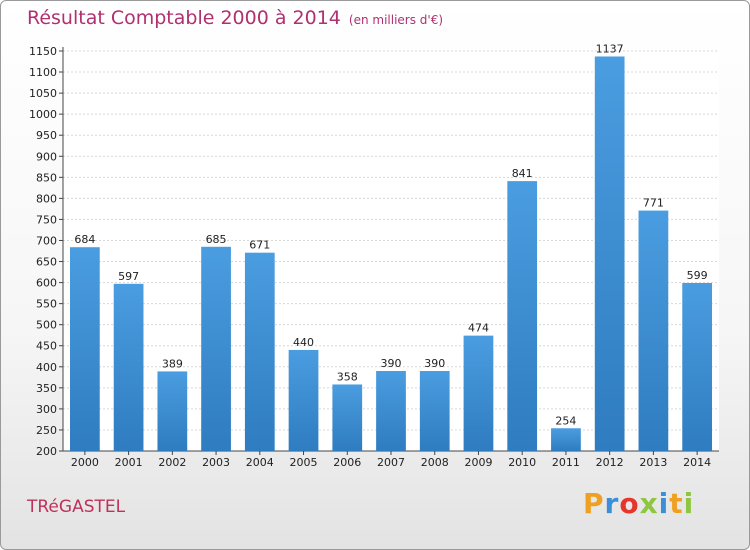 This screenshot has height=550, width=750. I want to click on x-tick-label: 2003, so click(216, 462).